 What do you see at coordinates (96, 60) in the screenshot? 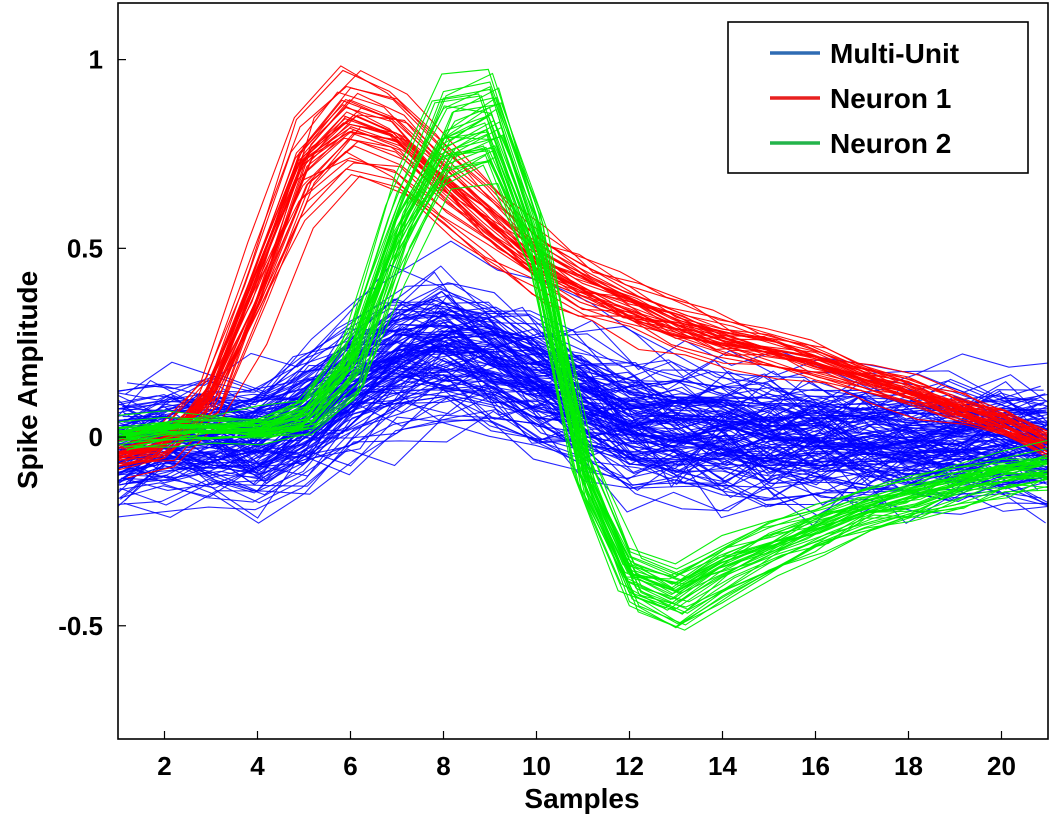
I see `y-tick-label: 1` at bounding box center [96, 60].